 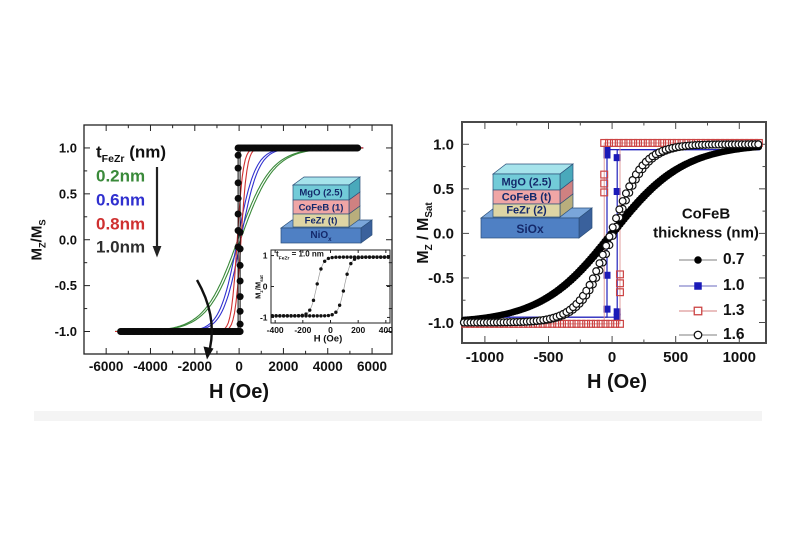 I want to click on right-legend-item: 1.0, so click(x=711, y=286).